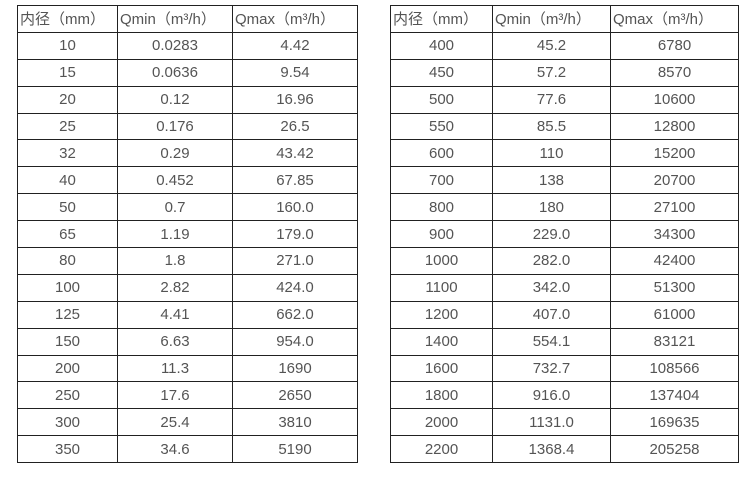  Describe the element at coordinates (295, 153) in the screenshot. I see `table-cell: 43.42` at that location.